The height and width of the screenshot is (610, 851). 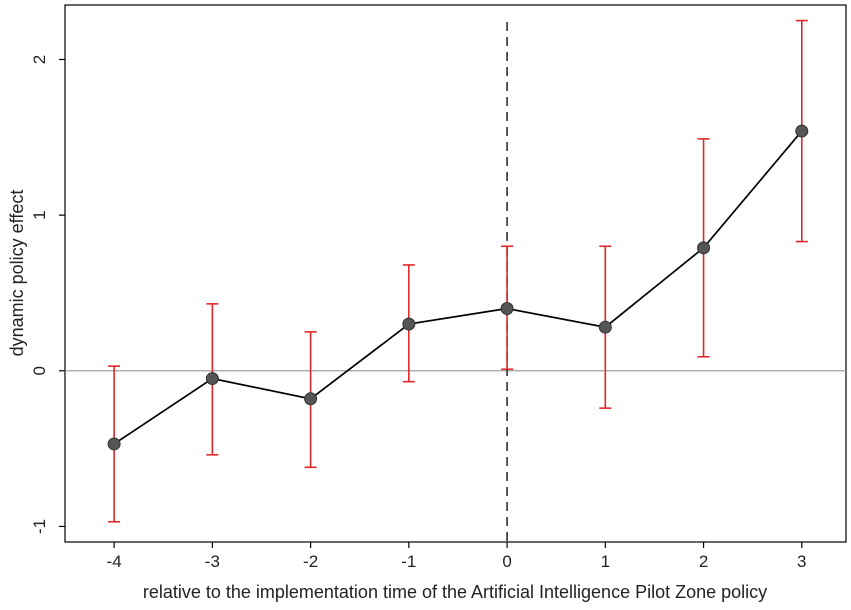 I want to click on x-tick-label: -2, so click(x=310, y=561).